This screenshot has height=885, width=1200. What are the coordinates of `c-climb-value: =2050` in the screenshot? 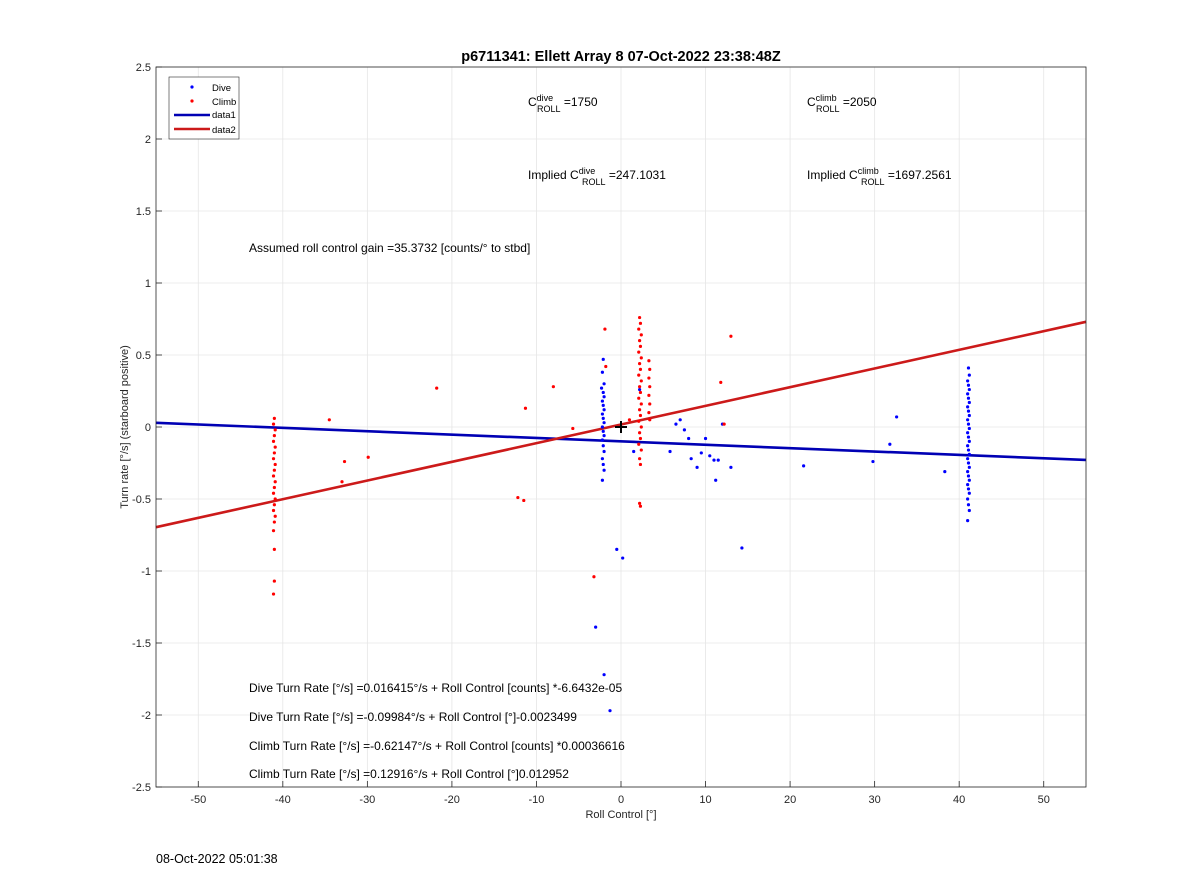 It's located at (858, 102).